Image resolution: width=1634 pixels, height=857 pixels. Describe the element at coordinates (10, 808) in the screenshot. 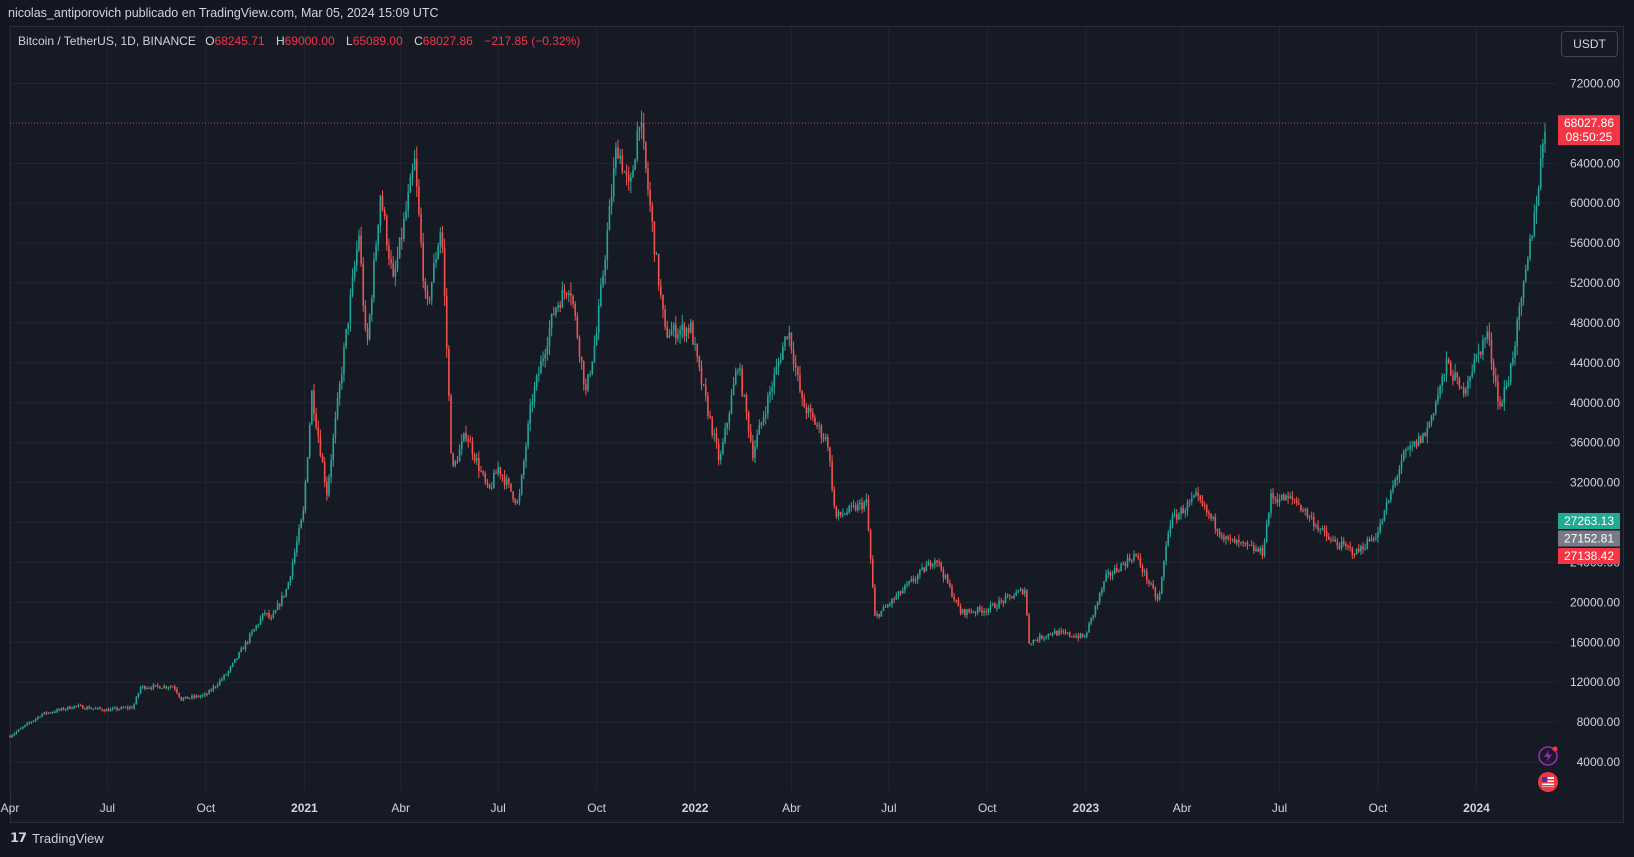

I see `time-tick-label: Apr` at that location.